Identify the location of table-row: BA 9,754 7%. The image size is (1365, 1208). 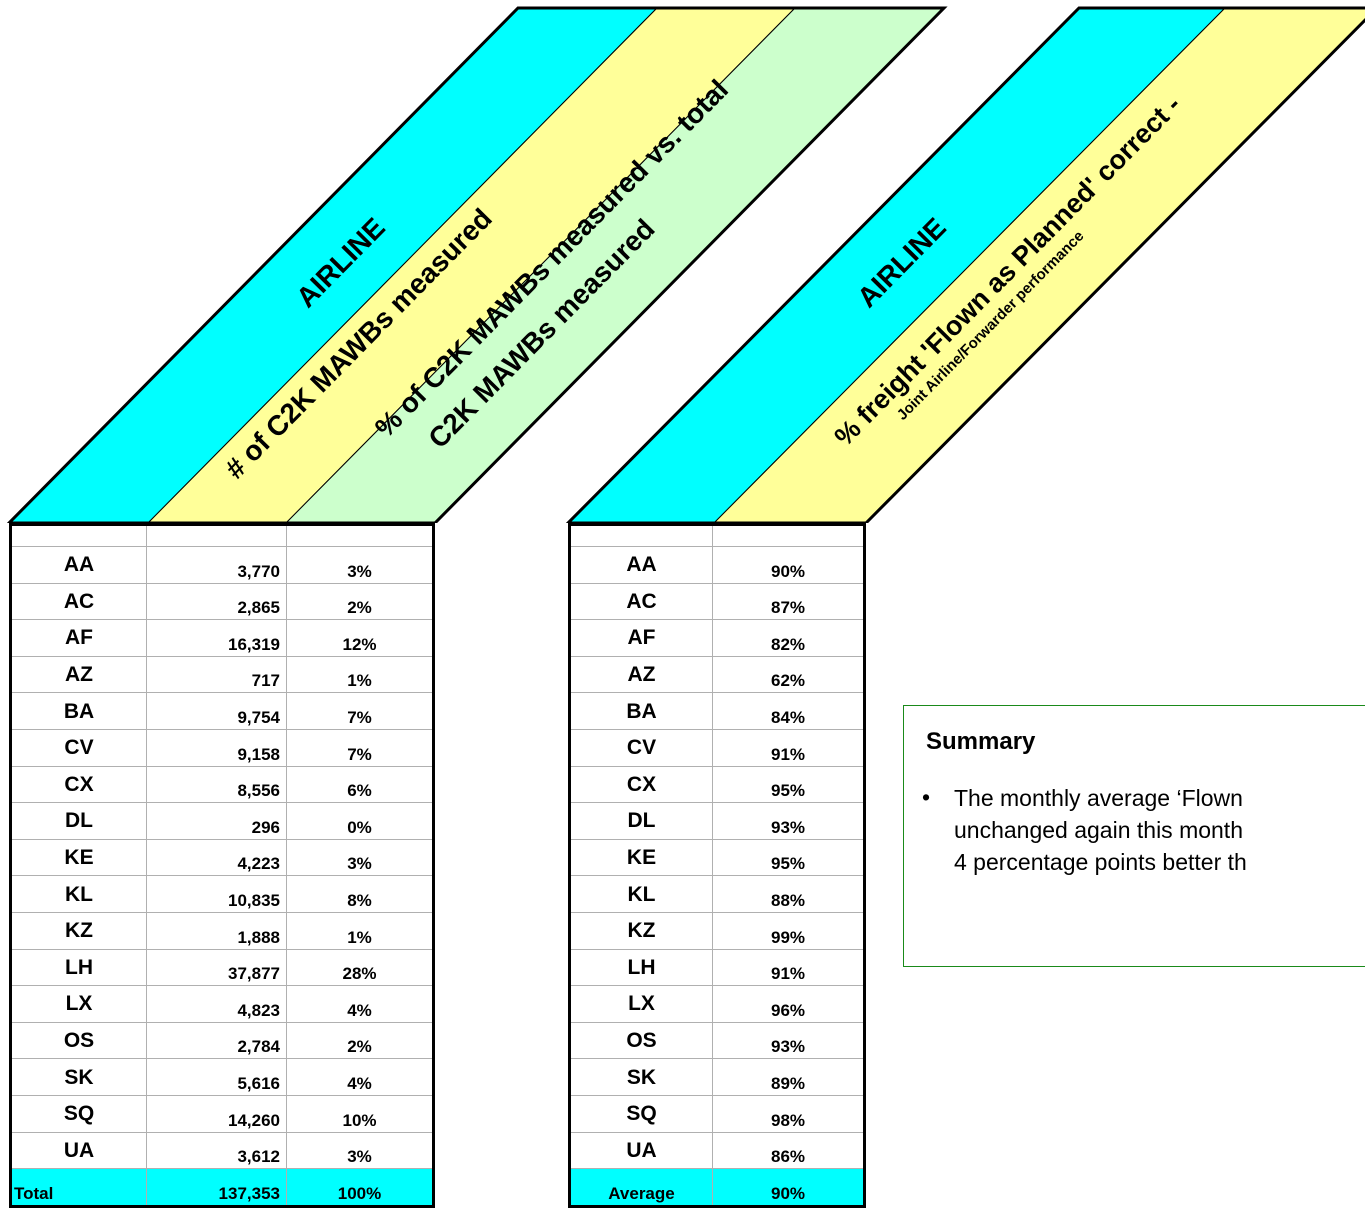
(222, 711).